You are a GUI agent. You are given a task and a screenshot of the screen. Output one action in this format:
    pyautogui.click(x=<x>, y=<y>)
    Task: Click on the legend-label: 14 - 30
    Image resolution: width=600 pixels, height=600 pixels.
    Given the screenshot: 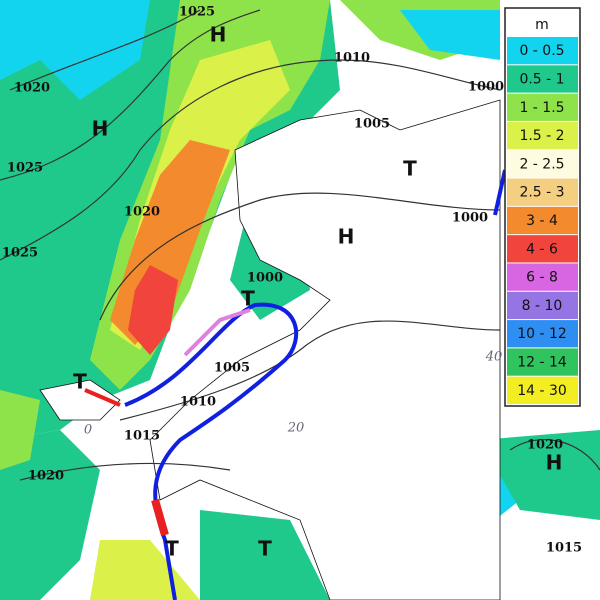 What is the action you would take?
    pyautogui.click(x=542, y=391)
    